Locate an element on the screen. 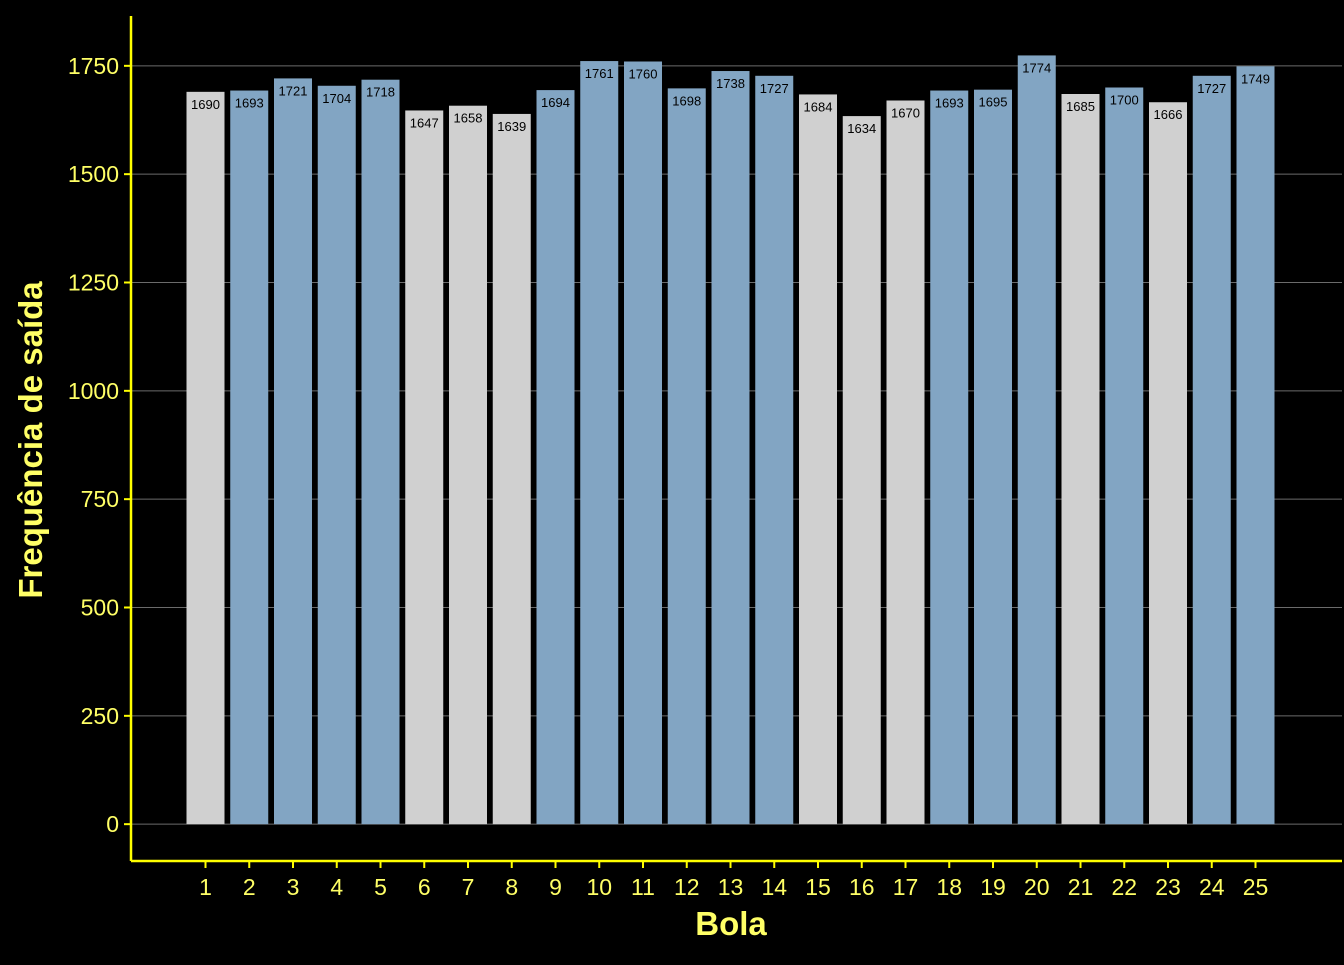 This screenshot has height=965, width=1344. bar-value-label: 1774 is located at coordinates (1036, 67).